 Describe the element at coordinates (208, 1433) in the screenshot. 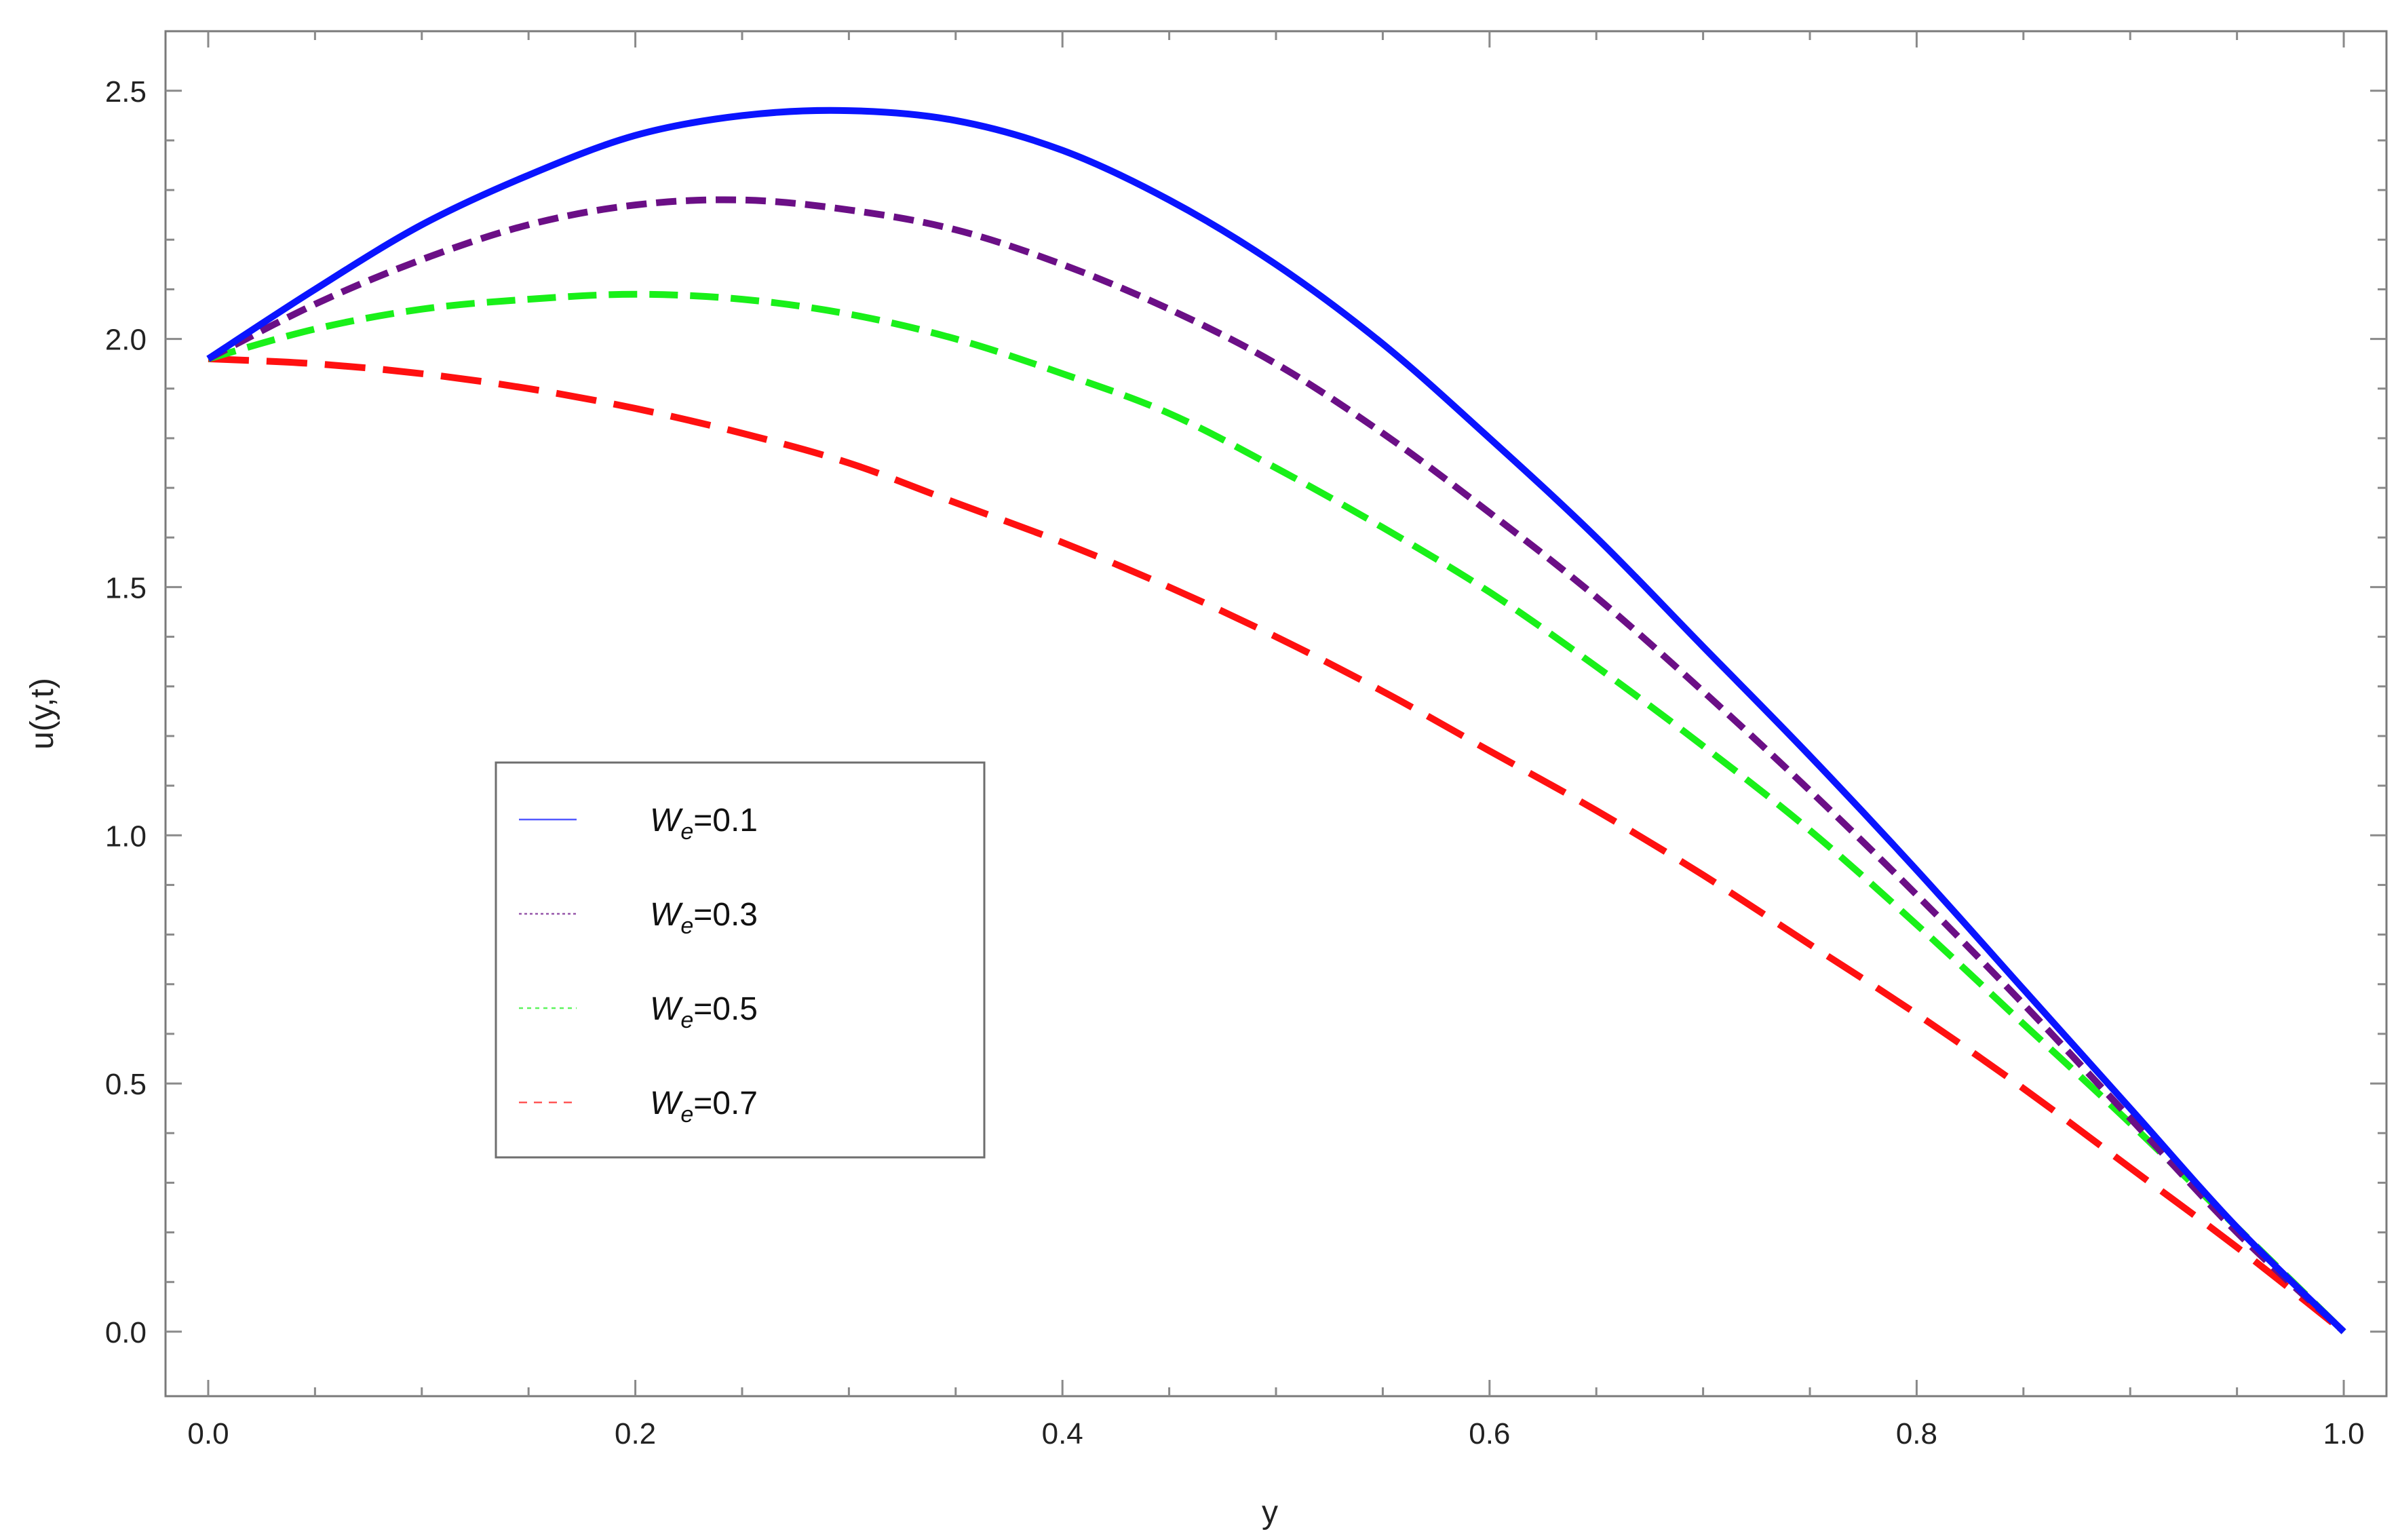

I see `x-tick-label: 0.0` at that location.